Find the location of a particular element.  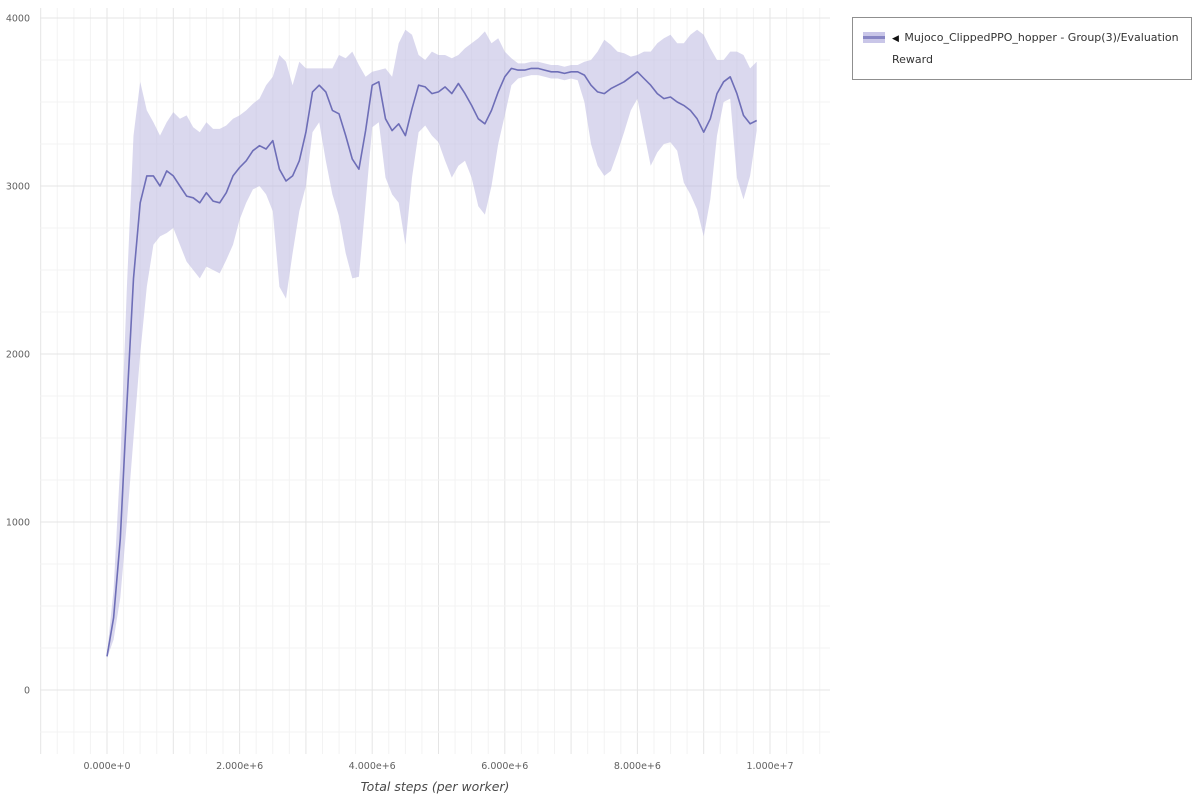

y-tick-label: 1000 is located at coordinates (18, 523).